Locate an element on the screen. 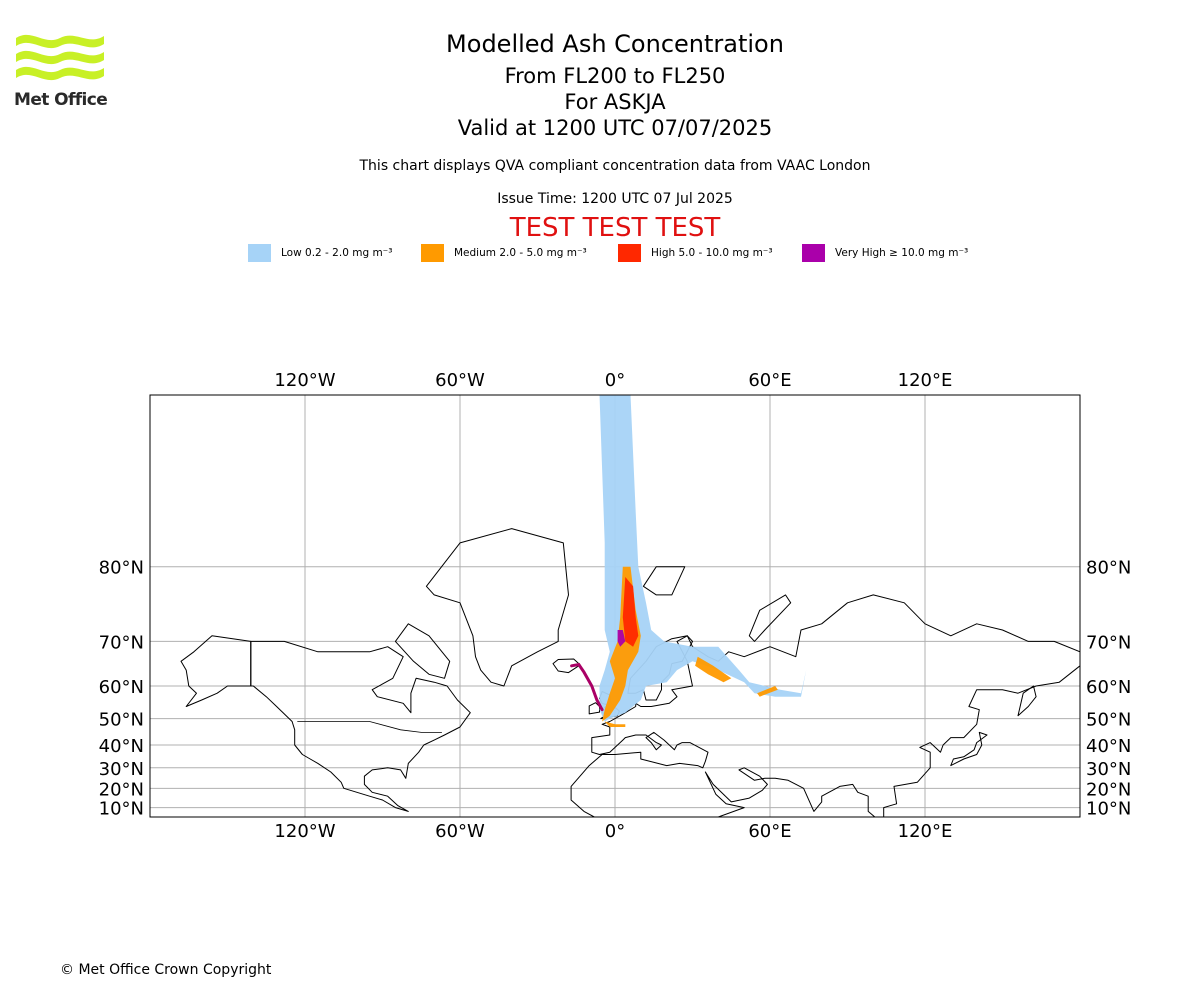  lat-label-right-4: 50°N is located at coordinates (1108, 720).